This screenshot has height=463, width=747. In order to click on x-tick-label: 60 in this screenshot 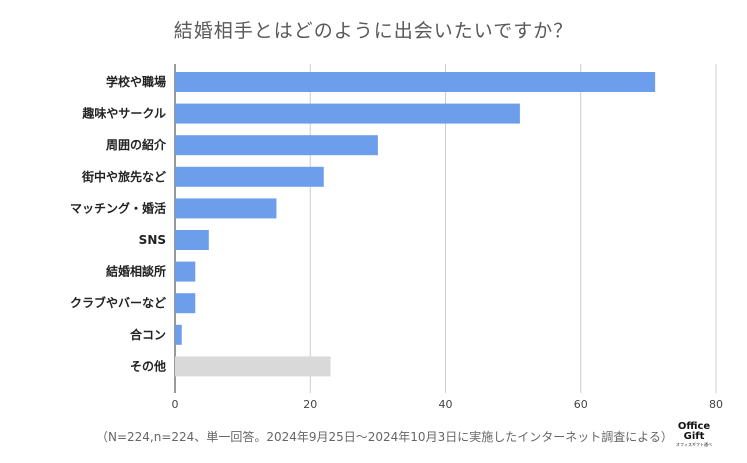, I will do `click(581, 404)`.